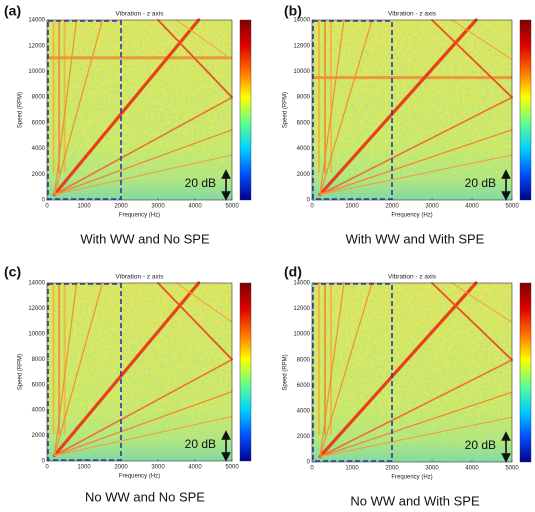  Describe the element at coordinates (309, 463) in the screenshot. I see `y-tick-label: 0` at that location.